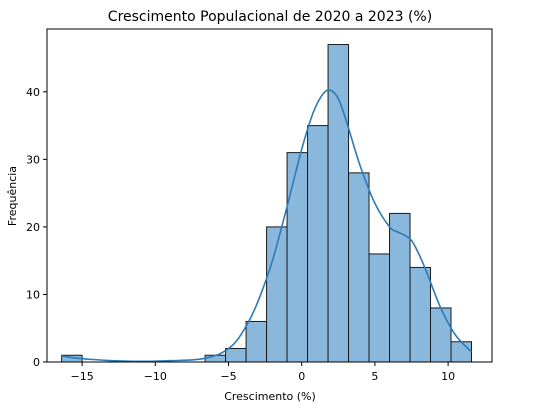 Image resolution: width=538 pixels, height=416 pixels. Describe the element at coordinates (33, 294) in the screenshot. I see `y-tick-label: 10` at that location.